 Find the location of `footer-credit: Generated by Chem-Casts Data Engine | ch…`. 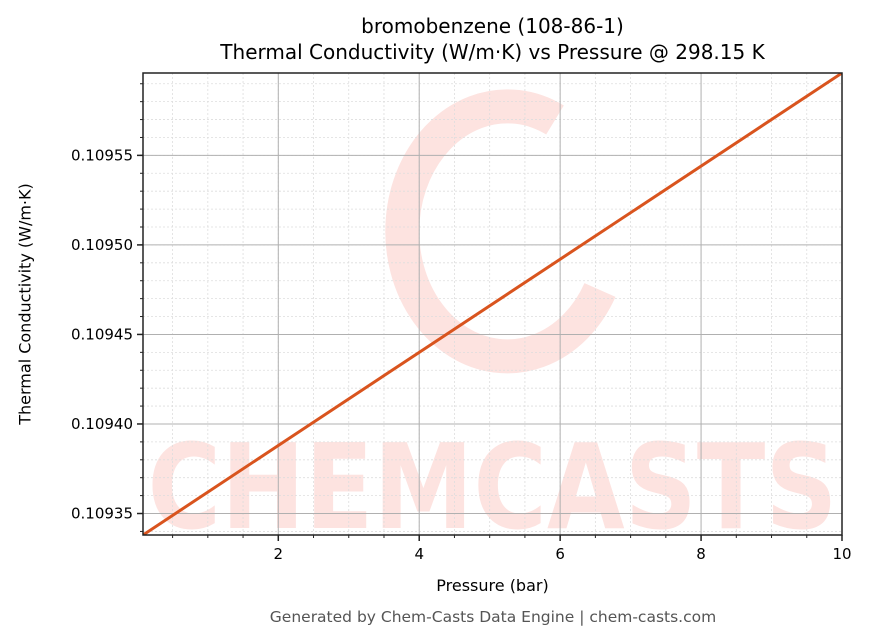

footer-credit: Generated by Chem-Casts Data Engine | ch… is located at coordinates (493, 617).